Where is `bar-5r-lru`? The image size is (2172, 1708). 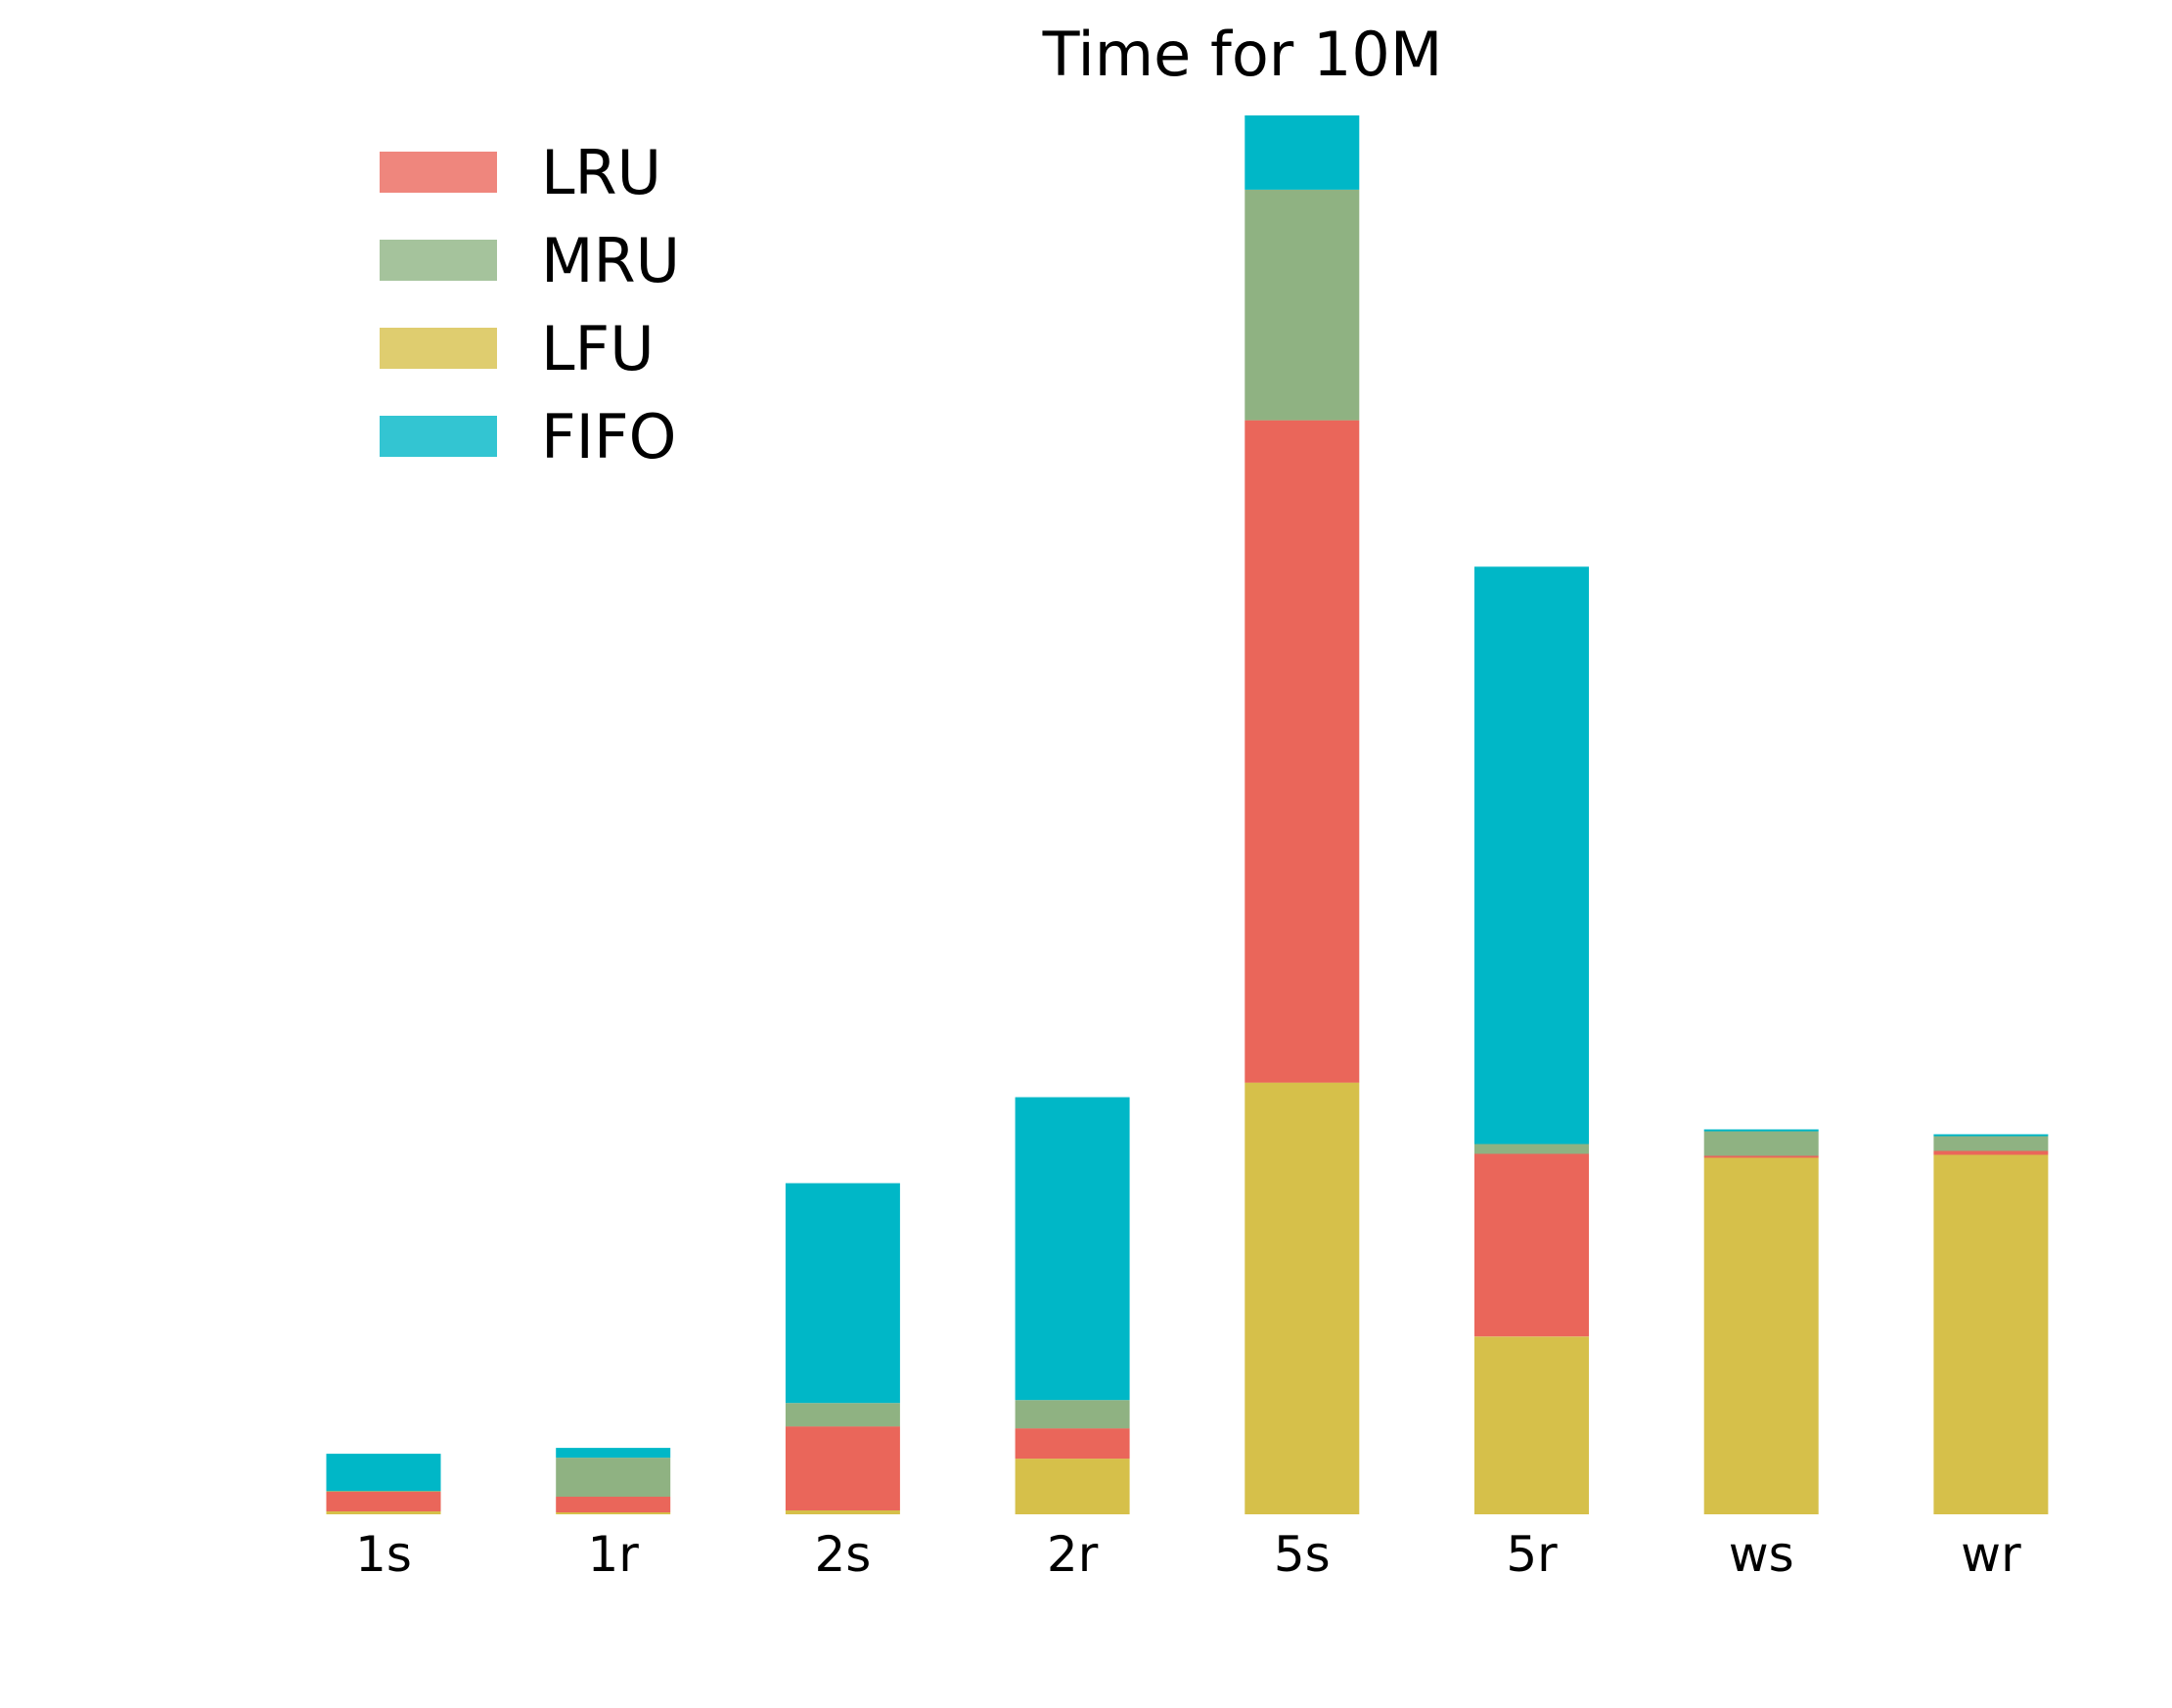
bar-5r-lru is located at coordinates (1531, 1245).